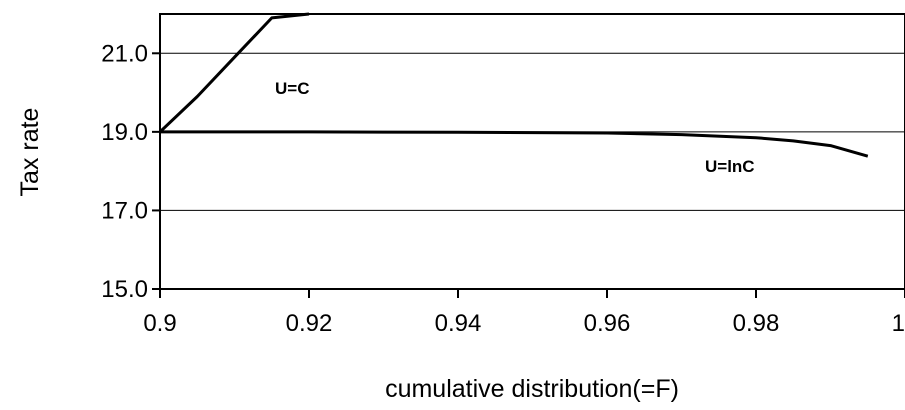 The height and width of the screenshot is (410, 905). I want to click on x-tick-label: 0.92, so click(309, 323).